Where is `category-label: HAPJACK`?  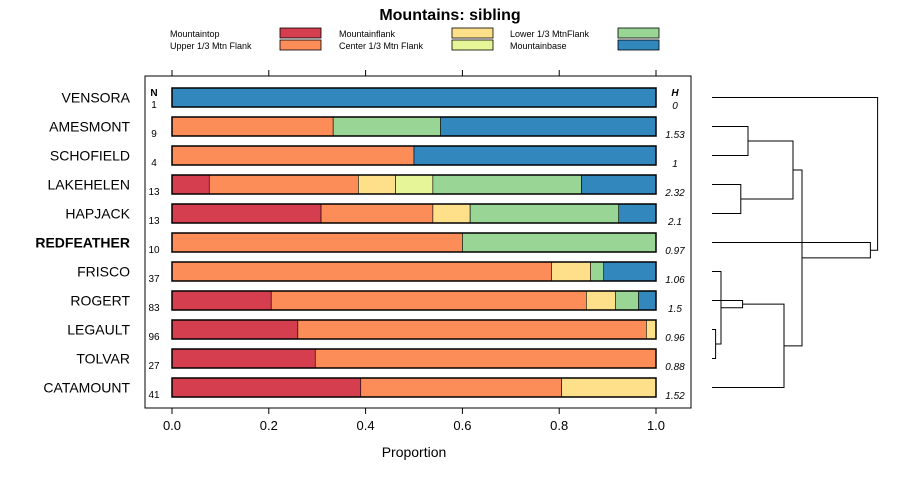
category-label: HAPJACK is located at coordinates (97, 214).